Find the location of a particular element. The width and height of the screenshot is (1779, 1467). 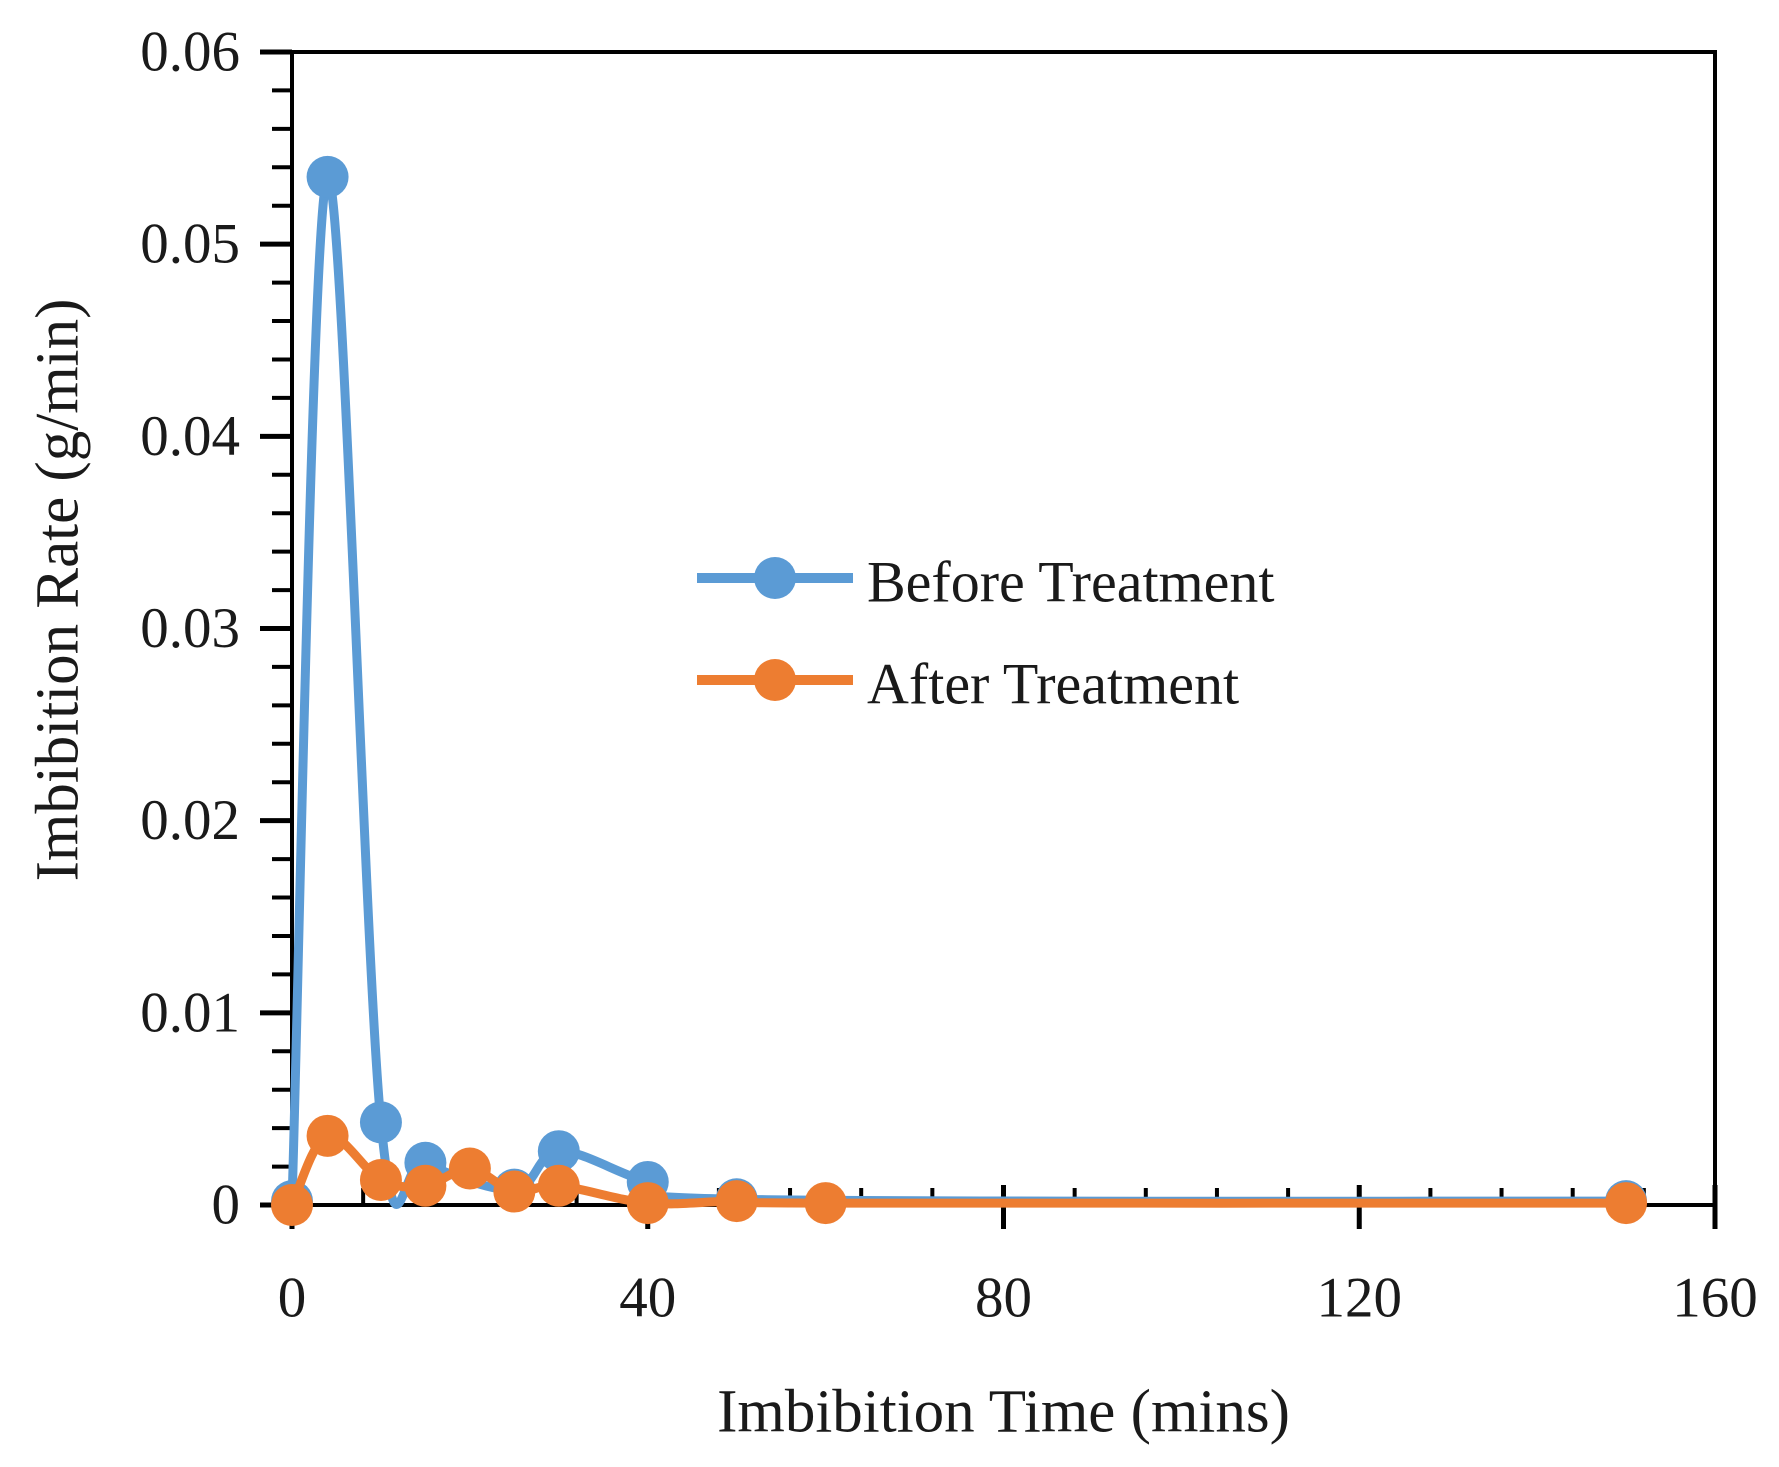

y-tick-label: 0.06 is located at coordinates (190, 52).